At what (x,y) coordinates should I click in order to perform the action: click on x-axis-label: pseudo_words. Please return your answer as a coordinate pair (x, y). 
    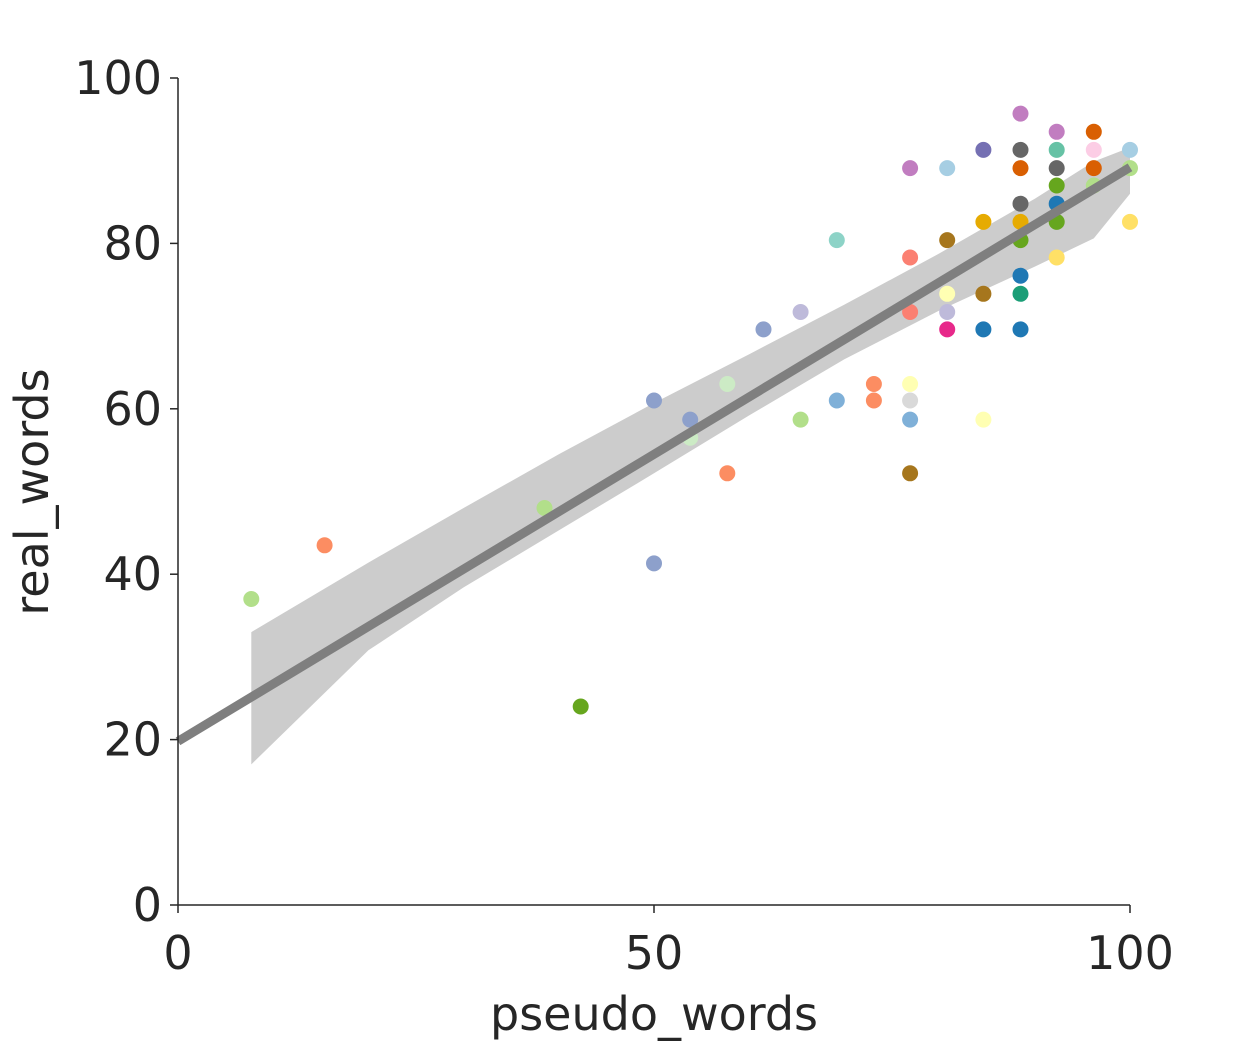
    Looking at the image, I should click on (654, 1014).